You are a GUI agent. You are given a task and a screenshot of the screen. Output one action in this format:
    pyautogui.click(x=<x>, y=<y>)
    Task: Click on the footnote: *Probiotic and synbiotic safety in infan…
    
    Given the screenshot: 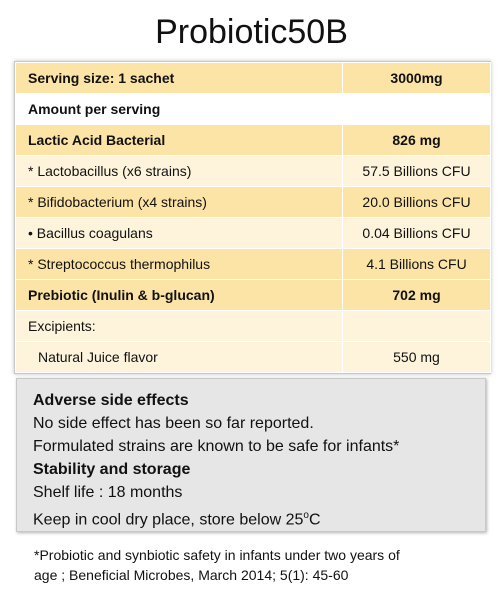 What is the action you would take?
    pyautogui.click(x=259, y=565)
    